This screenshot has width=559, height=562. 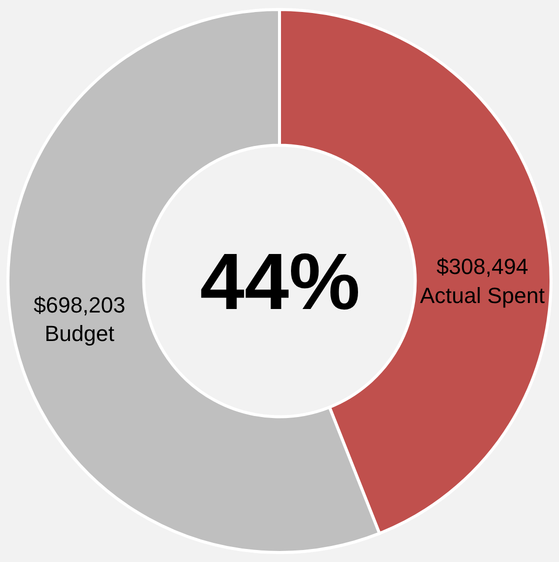 I want to click on slice-label: Actual Spent, so click(x=482, y=295).